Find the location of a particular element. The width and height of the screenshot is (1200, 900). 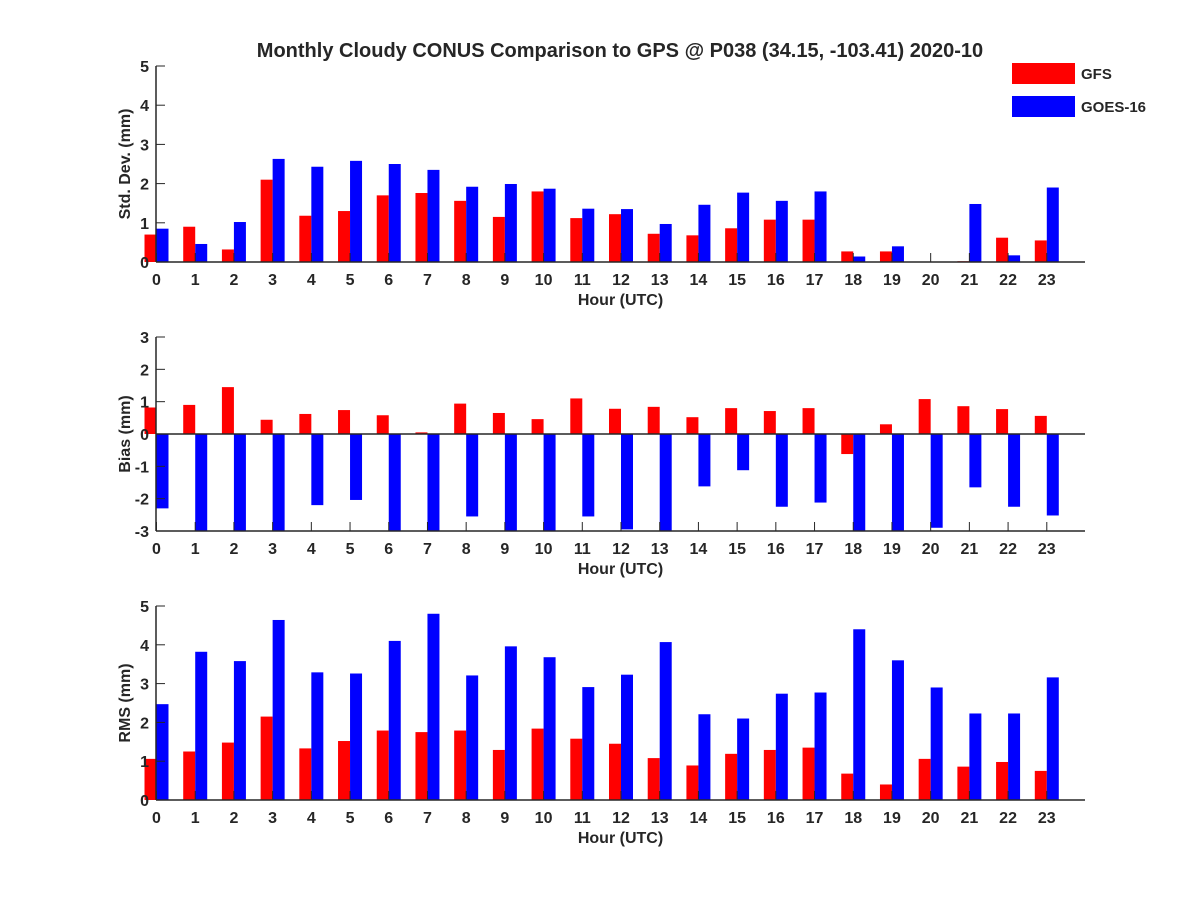

y-tick-label: 0 is located at coordinates (144, 435).